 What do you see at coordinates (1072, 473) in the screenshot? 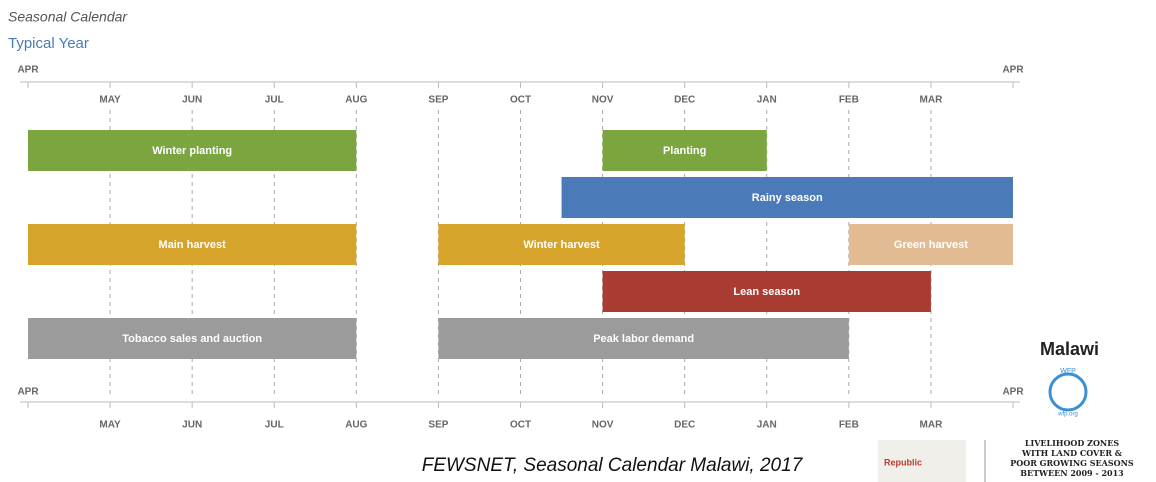
I see `map-title: BETWEEN 2009 - 2013` at bounding box center [1072, 473].